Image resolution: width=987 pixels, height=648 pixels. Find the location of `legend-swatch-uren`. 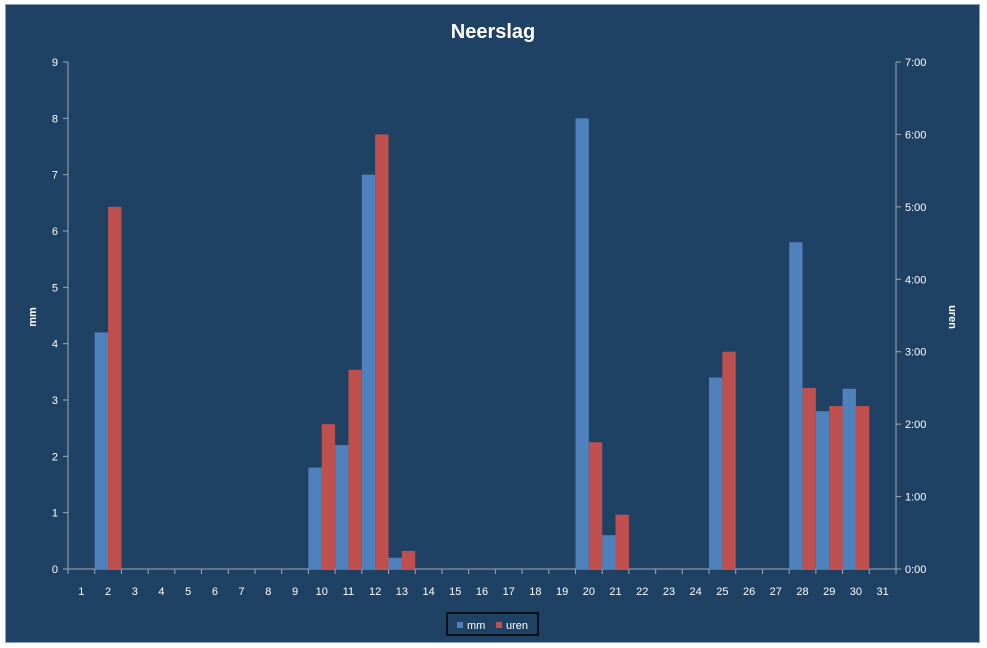

legend-swatch-uren is located at coordinates (499, 625).